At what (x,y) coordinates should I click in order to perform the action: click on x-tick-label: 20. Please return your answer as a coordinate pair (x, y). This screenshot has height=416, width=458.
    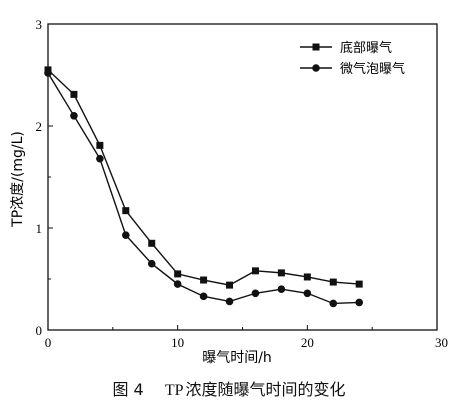
    Looking at the image, I should click on (307, 342).